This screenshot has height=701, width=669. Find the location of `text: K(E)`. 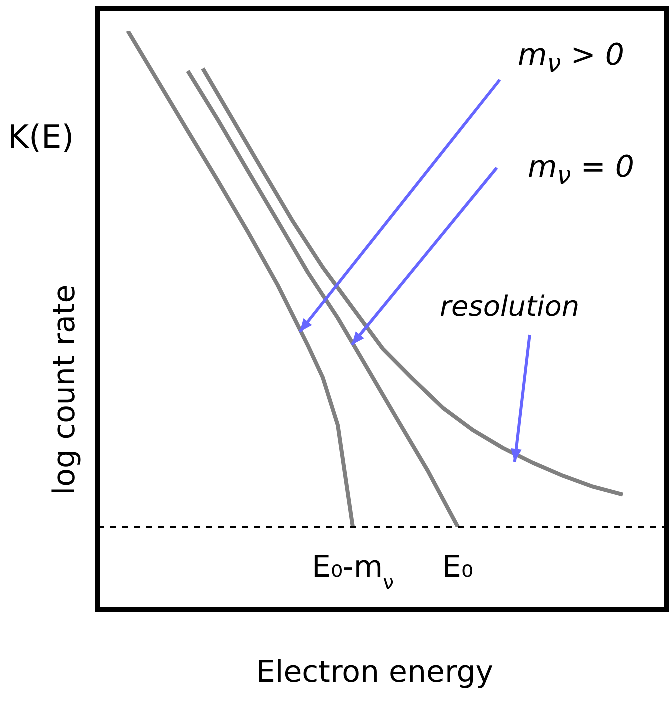

text: K(E) is located at coordinates (41, 137).